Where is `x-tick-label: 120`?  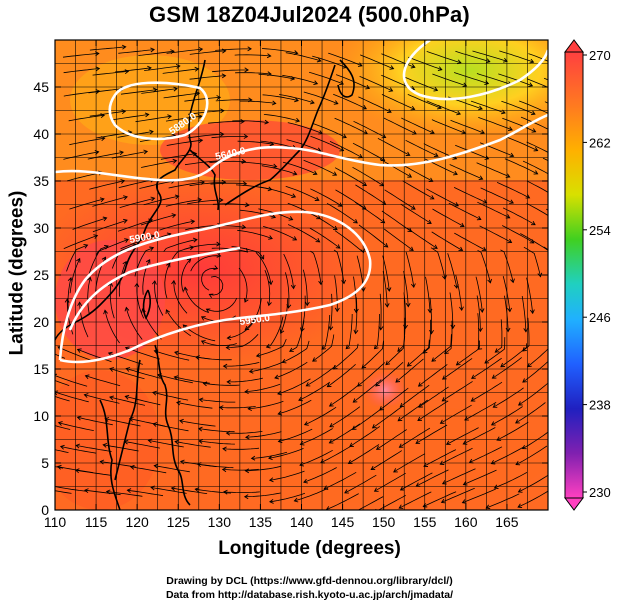
x-tick-label: 120 is located at coordinates (137, 522).